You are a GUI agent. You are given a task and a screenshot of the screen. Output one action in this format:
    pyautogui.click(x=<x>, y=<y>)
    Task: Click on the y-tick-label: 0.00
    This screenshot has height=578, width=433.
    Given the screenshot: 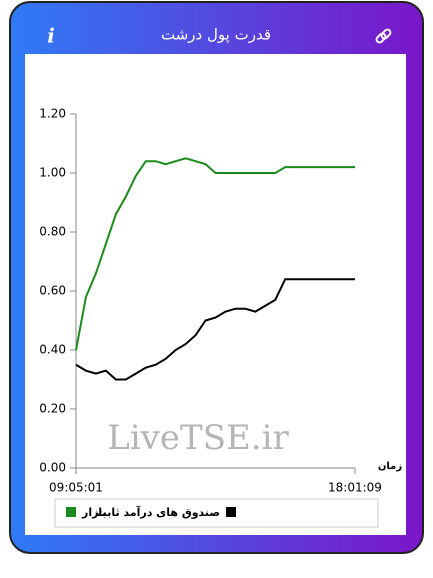 What is the action you would take?
    pyautogui.click(x=52, y=468)
    